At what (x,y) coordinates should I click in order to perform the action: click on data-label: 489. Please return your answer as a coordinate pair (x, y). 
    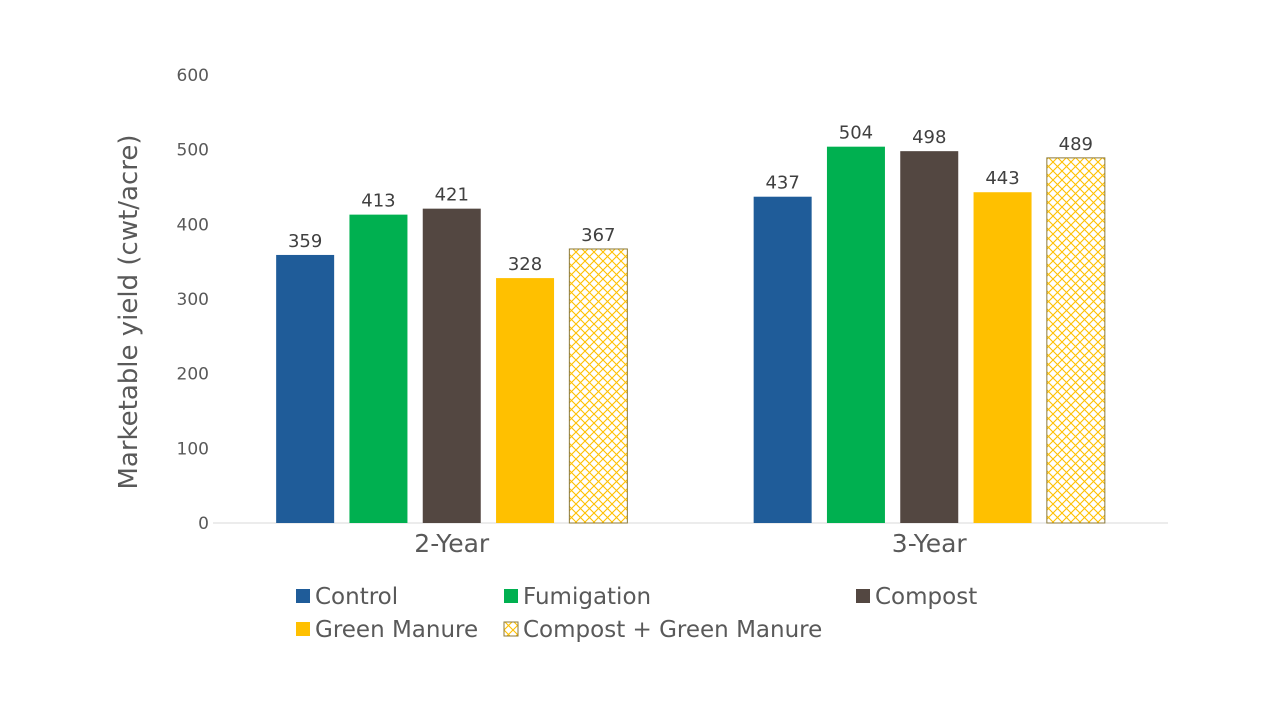
    Looking at the image, I should click on (1076, 144).